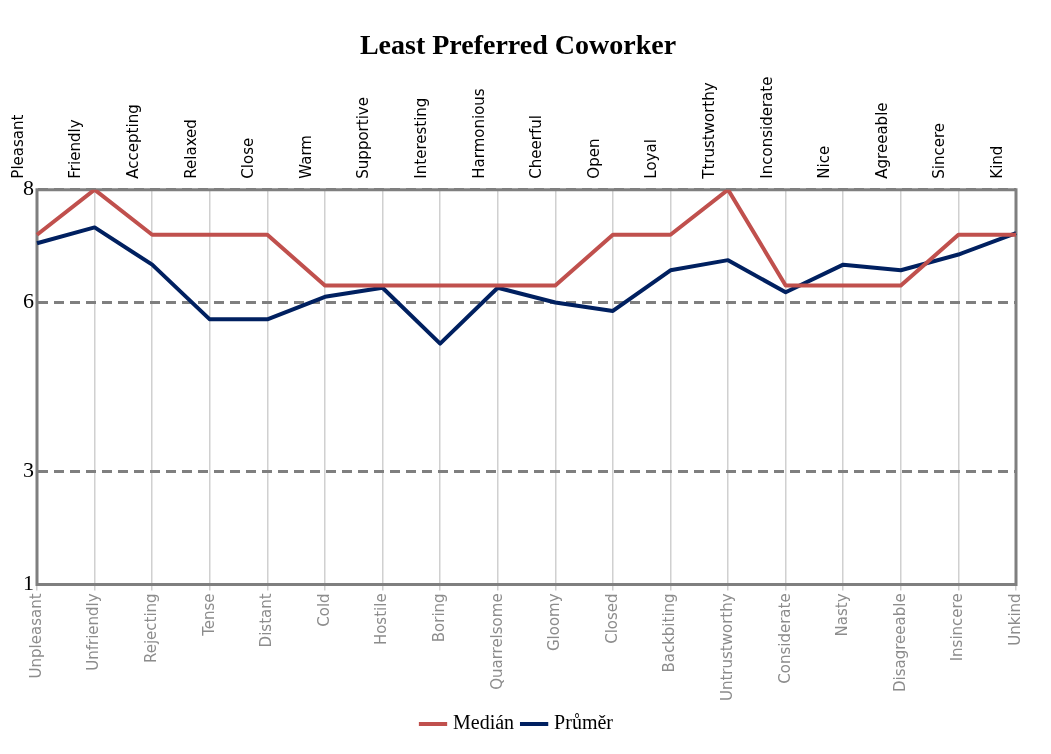 This screenshot has height=754, width=1051. What do you see at coordinates (421, 138) in the screenshot?
I see `text: Interesting` at bounding box center [421, 138].